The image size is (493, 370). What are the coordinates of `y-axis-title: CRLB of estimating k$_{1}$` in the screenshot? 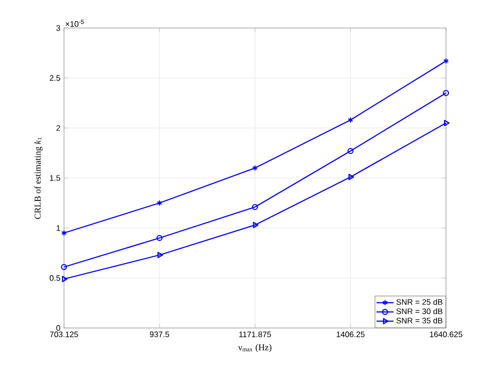 It's located at (38, 178).